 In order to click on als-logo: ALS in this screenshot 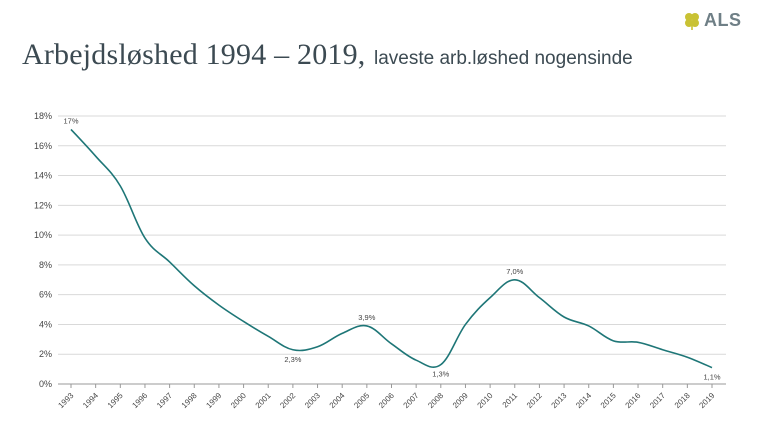, I will do `click(712, 20)`.